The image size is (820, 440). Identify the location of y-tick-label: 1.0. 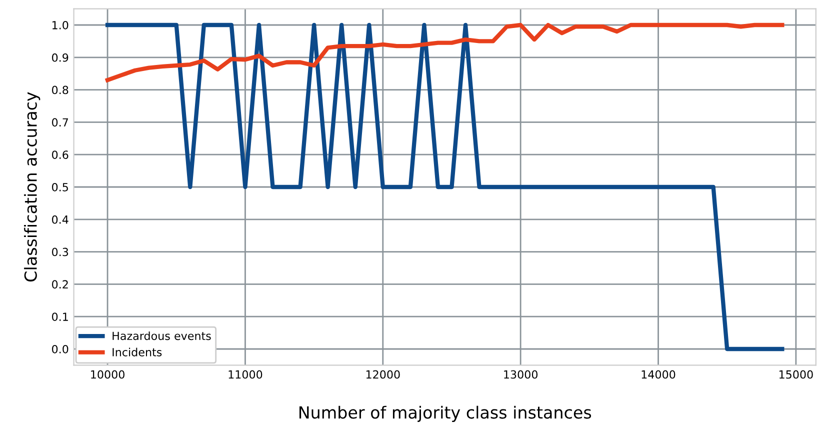
(60, 25).